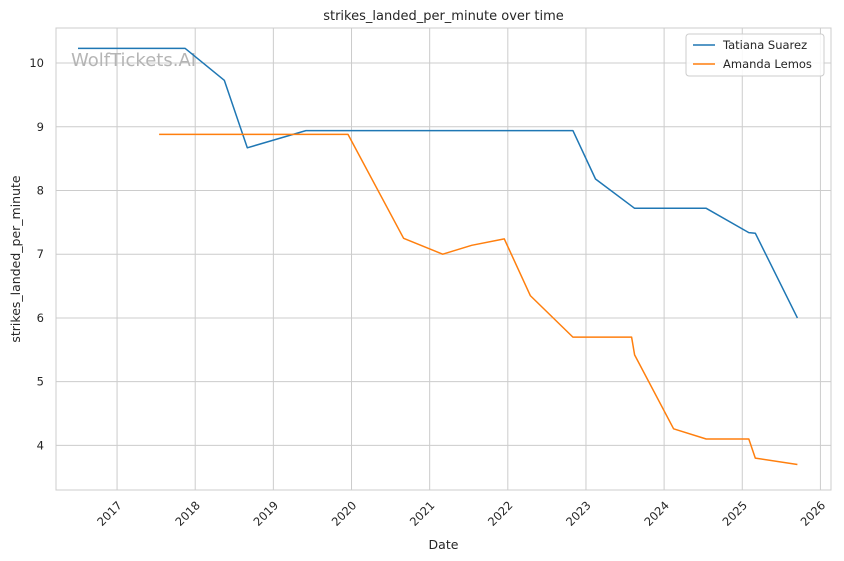  I want to click on legend: Tatiana Suarez Amanda Lemos, so click(755, 55).